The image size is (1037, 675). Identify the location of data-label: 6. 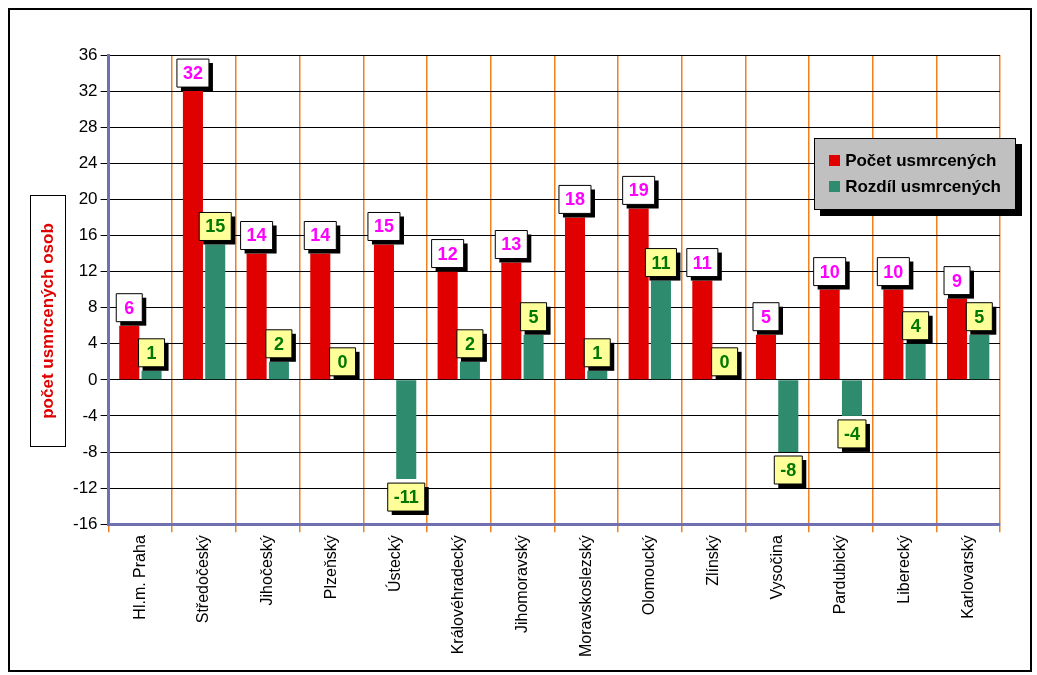
(129, 307).